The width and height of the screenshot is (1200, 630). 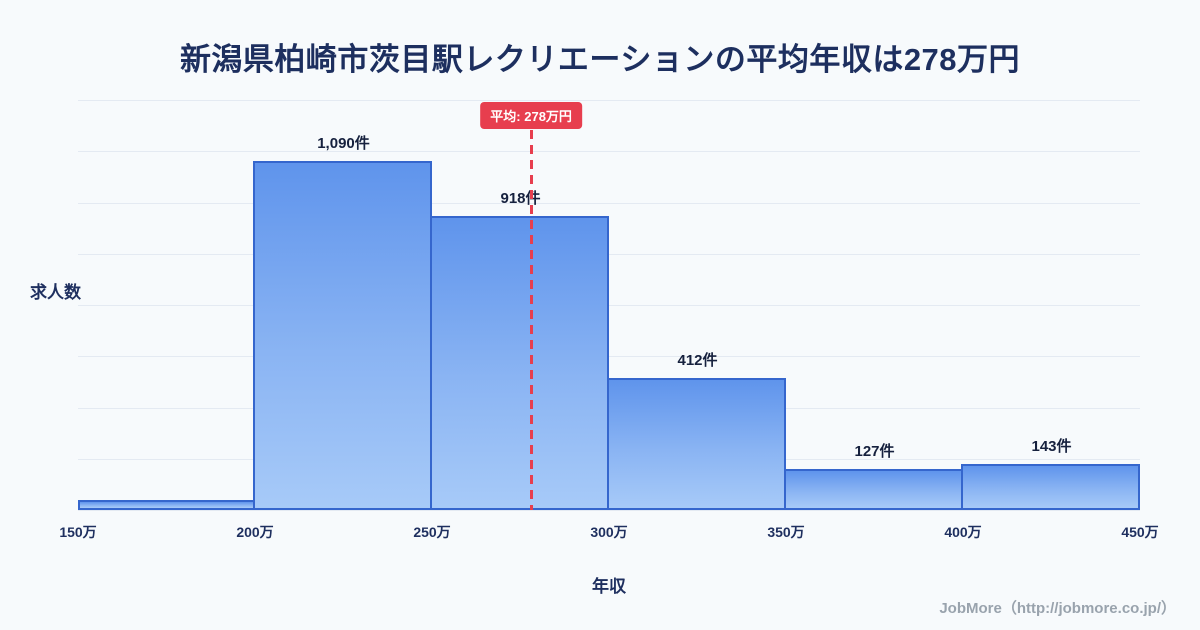 What do you see at coordinates (55, 292) in the screenshot?
I see `y-axis-label: 求人数` at bounding box center [55, 292].